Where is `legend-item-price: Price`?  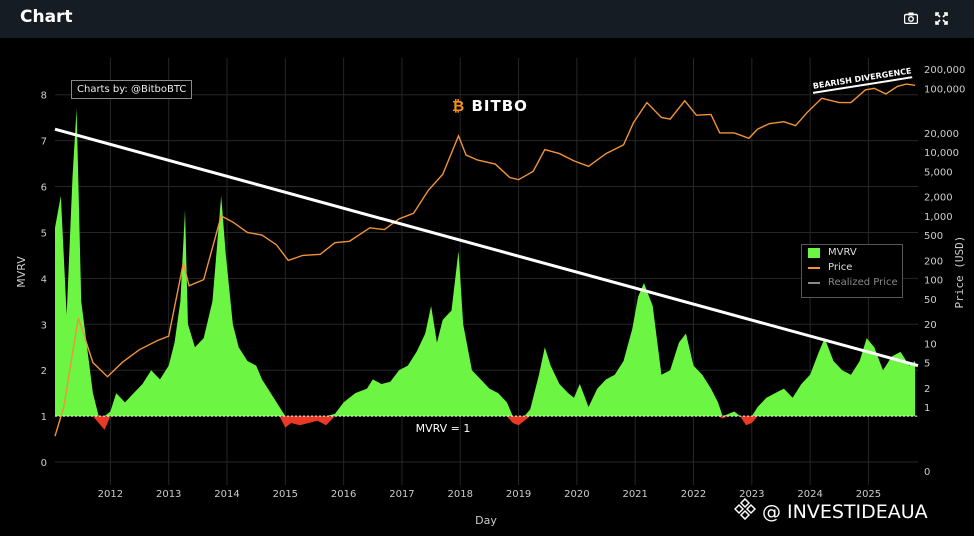 legend-item-price: Price is located at coordinates (852, 267).